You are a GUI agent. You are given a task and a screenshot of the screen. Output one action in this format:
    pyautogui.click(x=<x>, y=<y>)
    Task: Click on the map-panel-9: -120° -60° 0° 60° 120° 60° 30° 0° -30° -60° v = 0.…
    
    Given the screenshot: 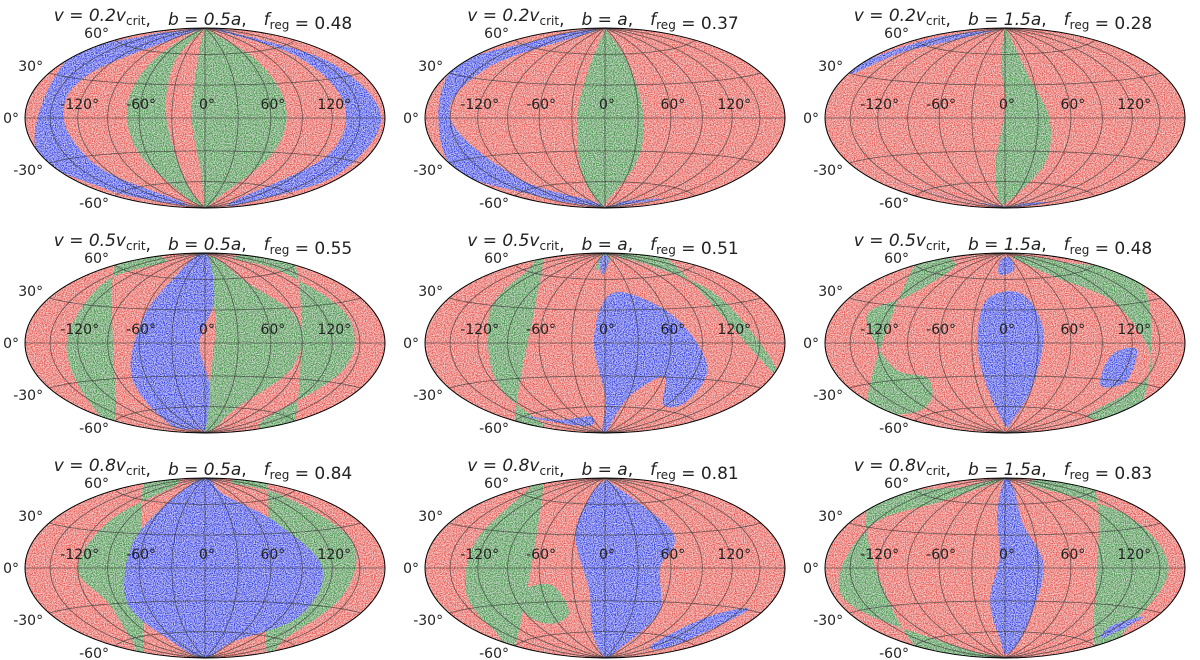 What is the action you would take?
    pyautogui.click(x=994, y=558)
    